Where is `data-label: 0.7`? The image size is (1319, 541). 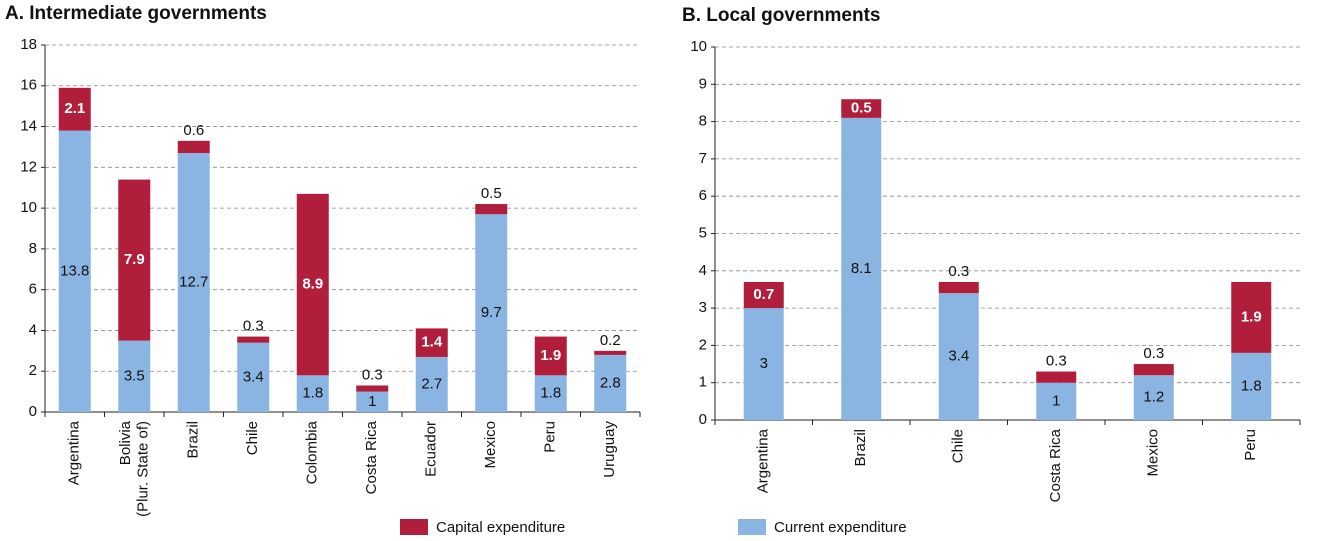 data-label: 0.7 is located at coordinates (763, 294).